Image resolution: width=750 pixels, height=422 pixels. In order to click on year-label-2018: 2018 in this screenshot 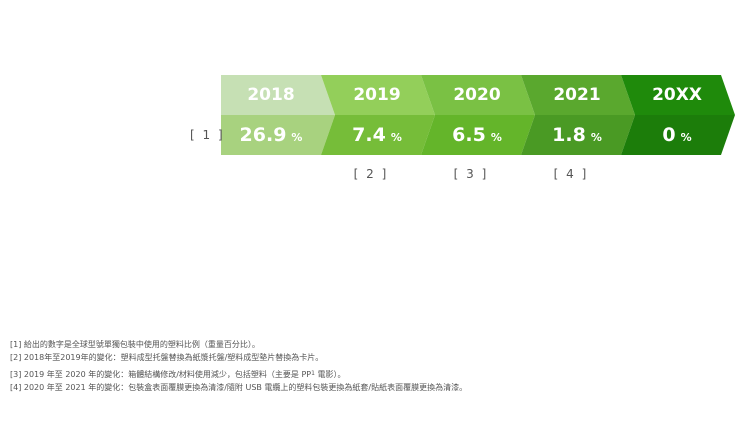, I will do `click(271, 95)`.